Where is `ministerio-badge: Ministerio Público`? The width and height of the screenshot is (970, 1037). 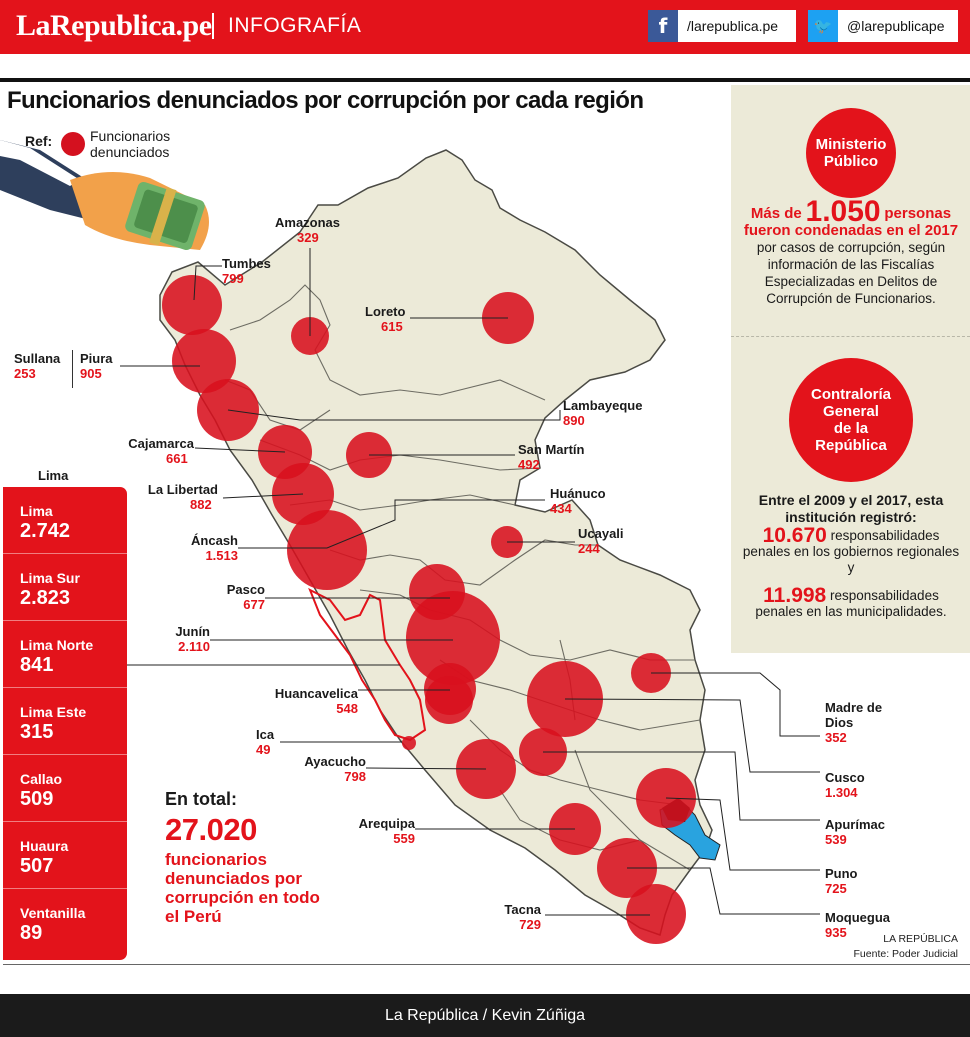 ministerio-badge: Ministerio Público is located at coordinates (851, 153).